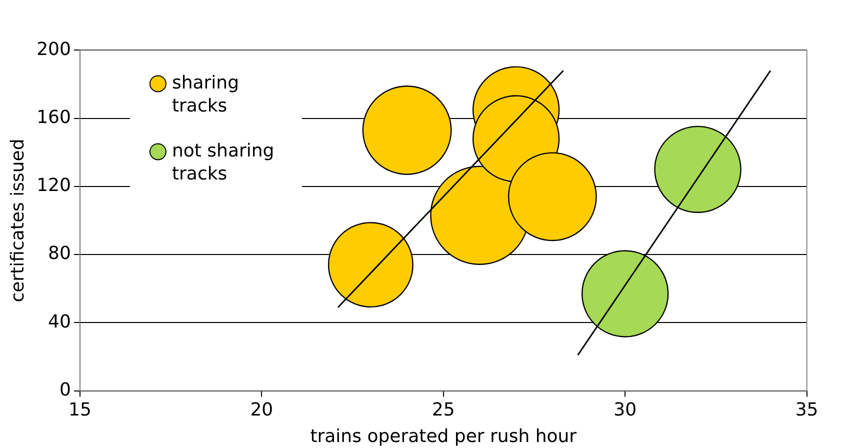 The width and height of the screenshot is (857, 448). What do you see at coordinates (443, 409) in the screenshot?
I see `x-tick-label: 25` at bounding box center [443, 409].